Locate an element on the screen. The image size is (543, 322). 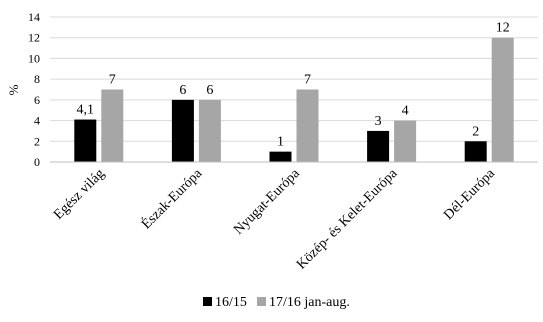
data-label: 2 is located at coordinates (475, 131).